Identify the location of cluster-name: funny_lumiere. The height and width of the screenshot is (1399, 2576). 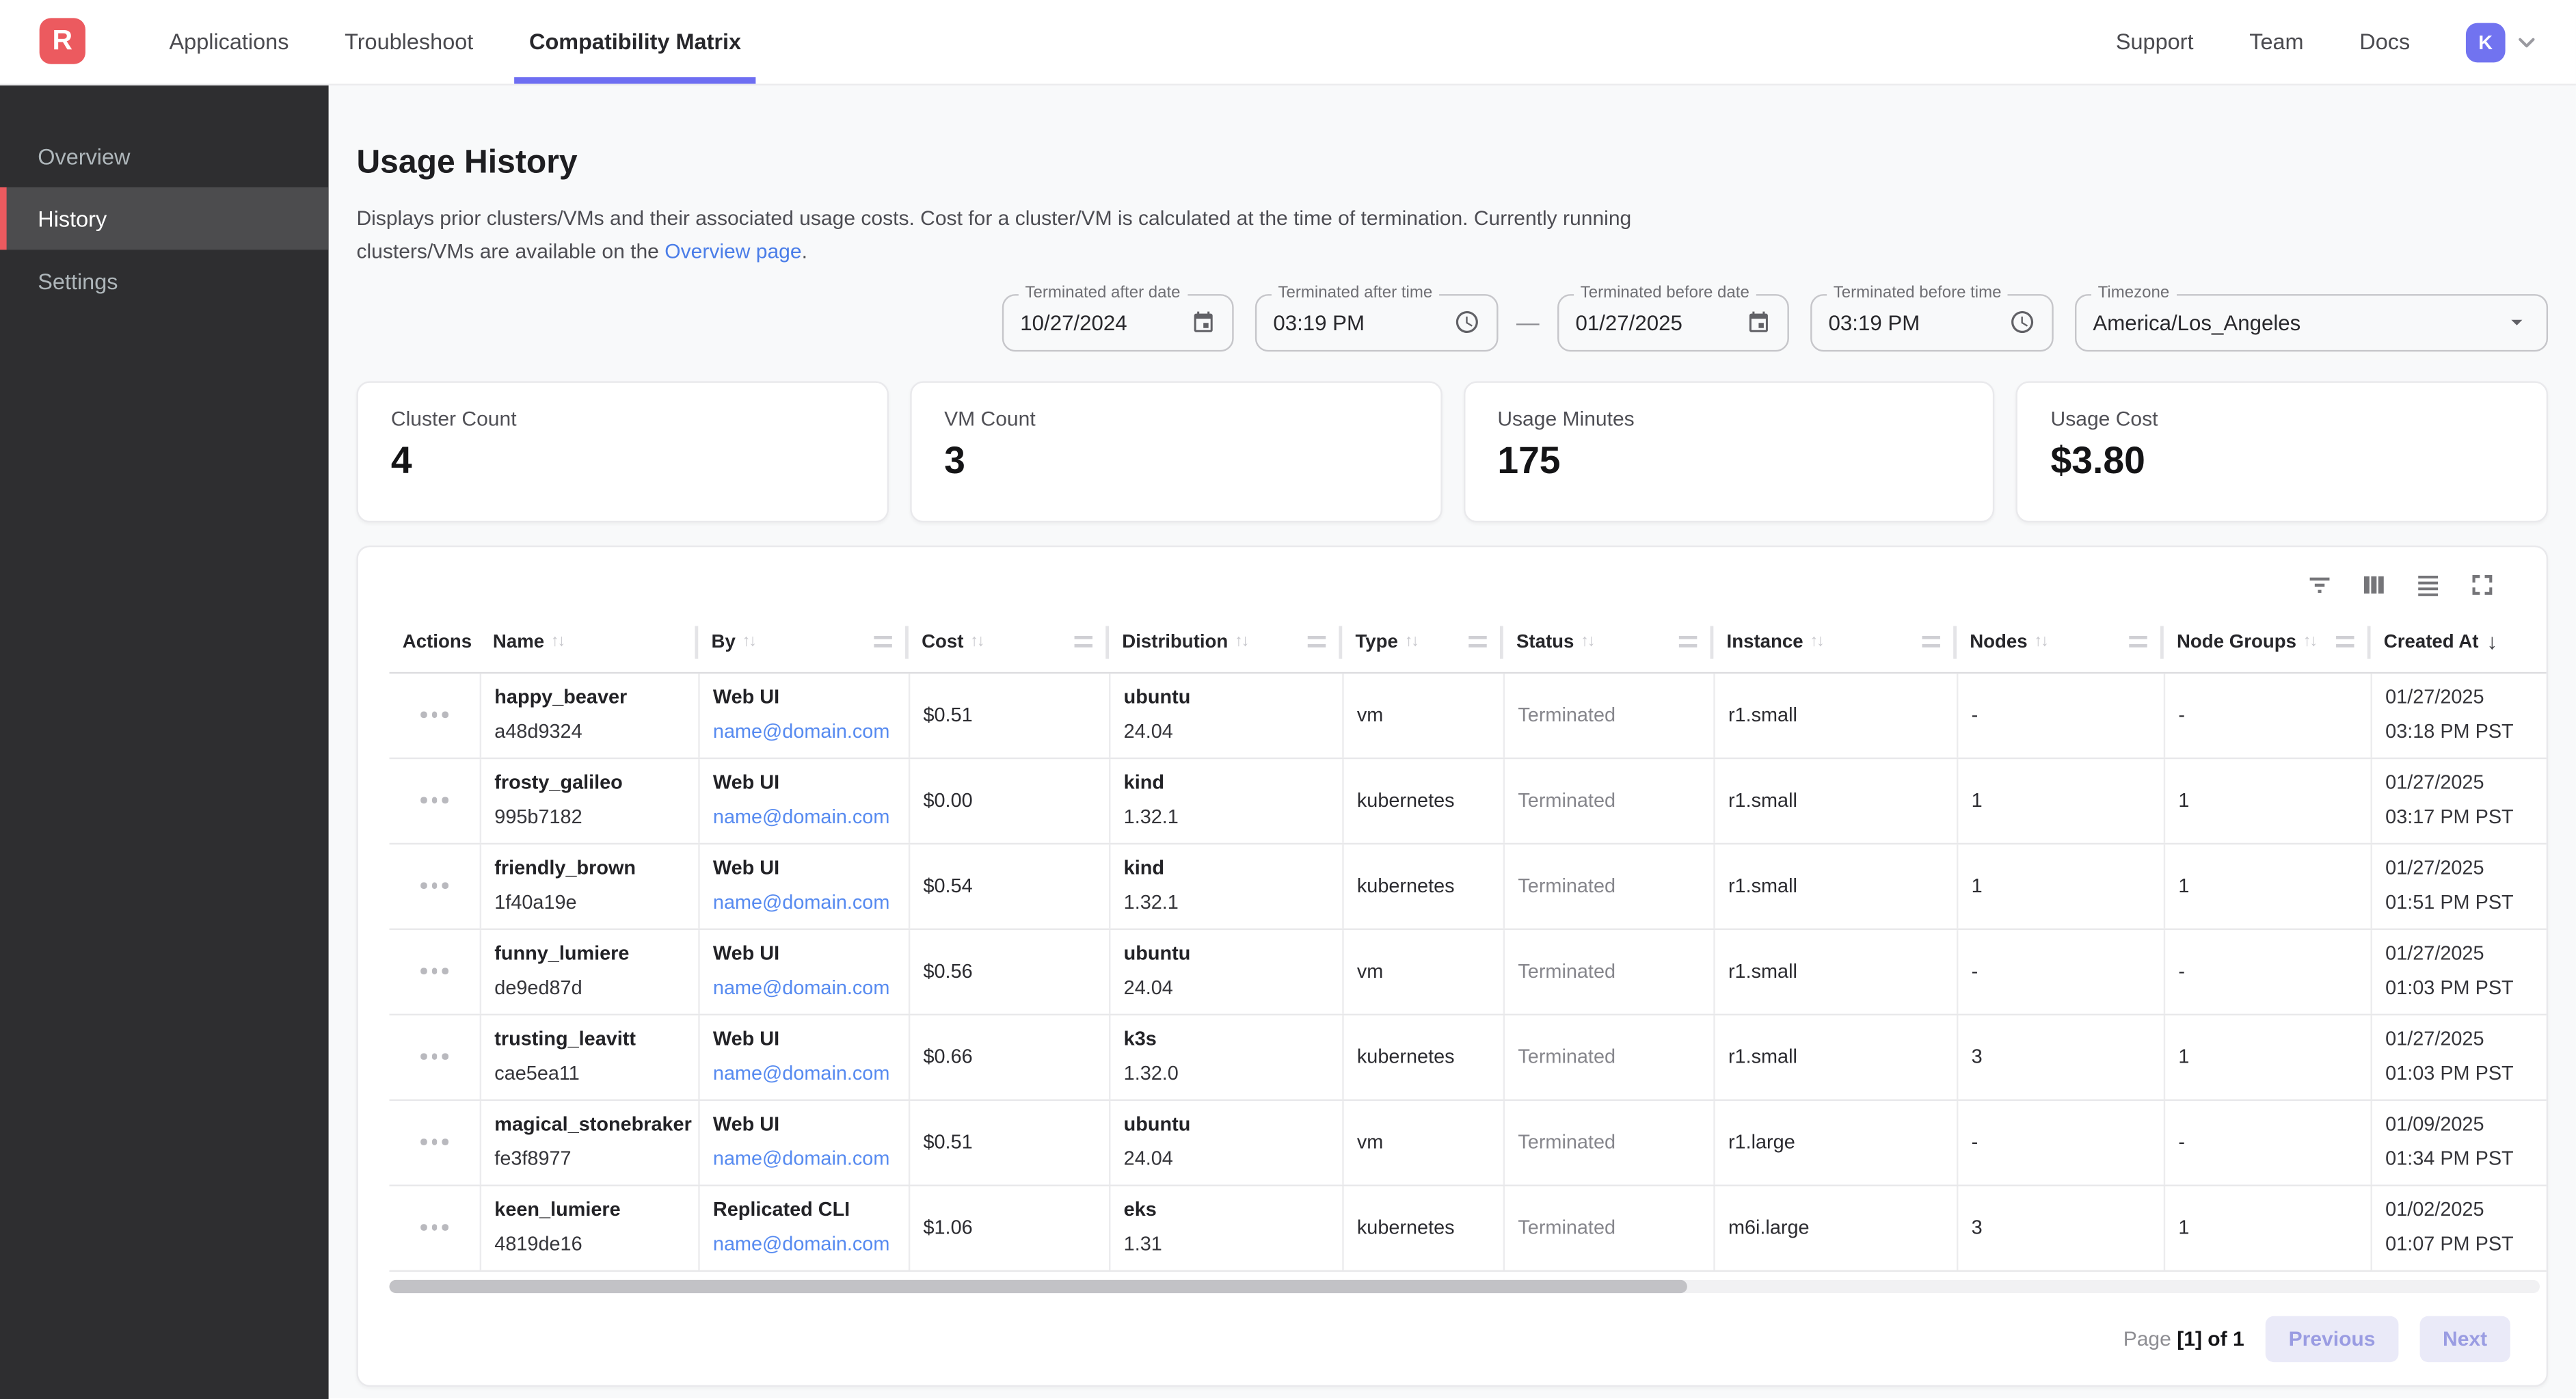
(562, 953).